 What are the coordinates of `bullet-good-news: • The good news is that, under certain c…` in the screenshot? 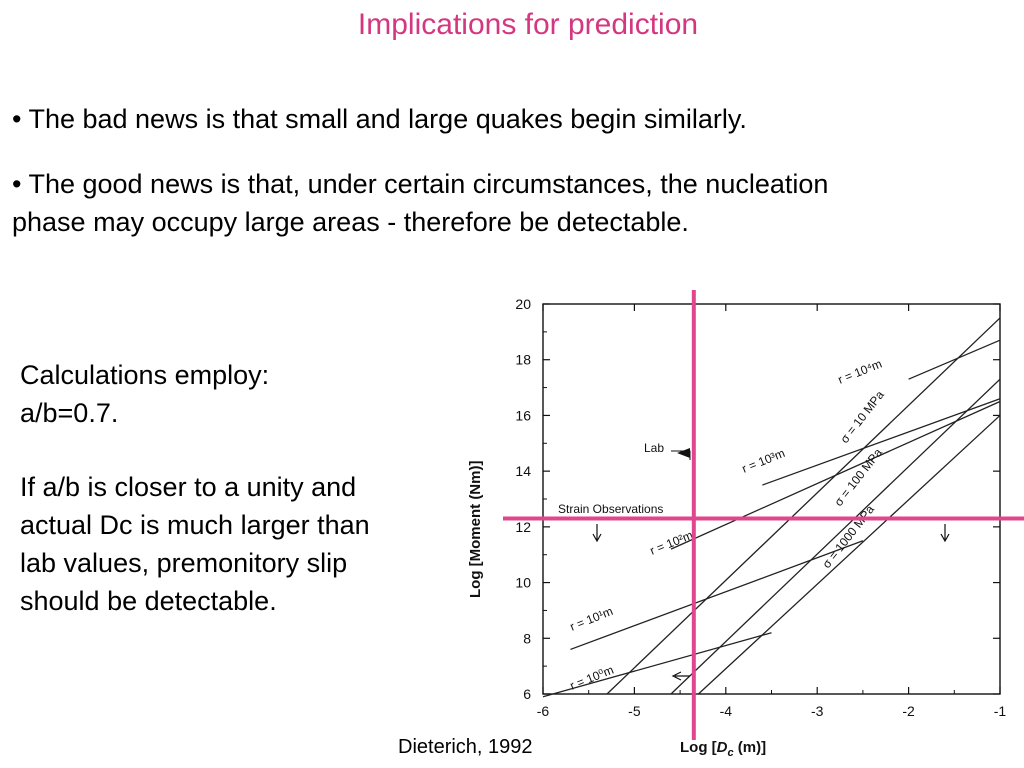 It's located at (420, 203).